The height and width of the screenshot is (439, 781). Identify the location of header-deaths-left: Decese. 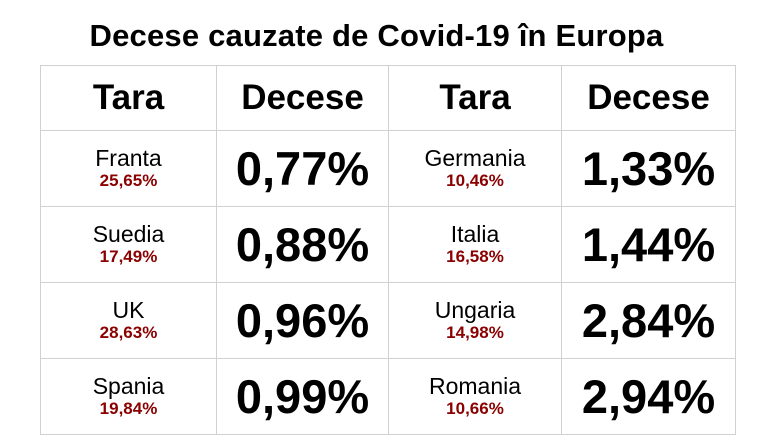
(302, 98).